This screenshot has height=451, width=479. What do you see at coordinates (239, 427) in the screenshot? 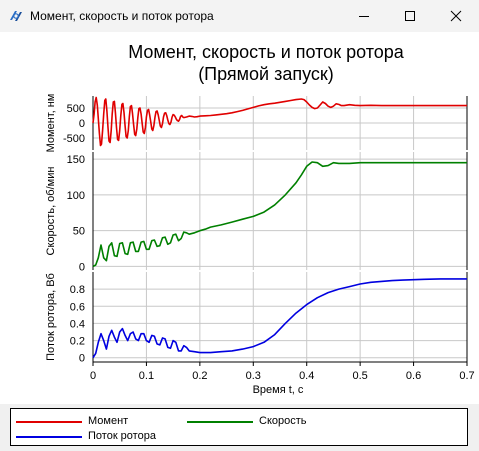
I see `chart-legend: Момент Скорость Поток ротора` at bounding box center [239, 427].